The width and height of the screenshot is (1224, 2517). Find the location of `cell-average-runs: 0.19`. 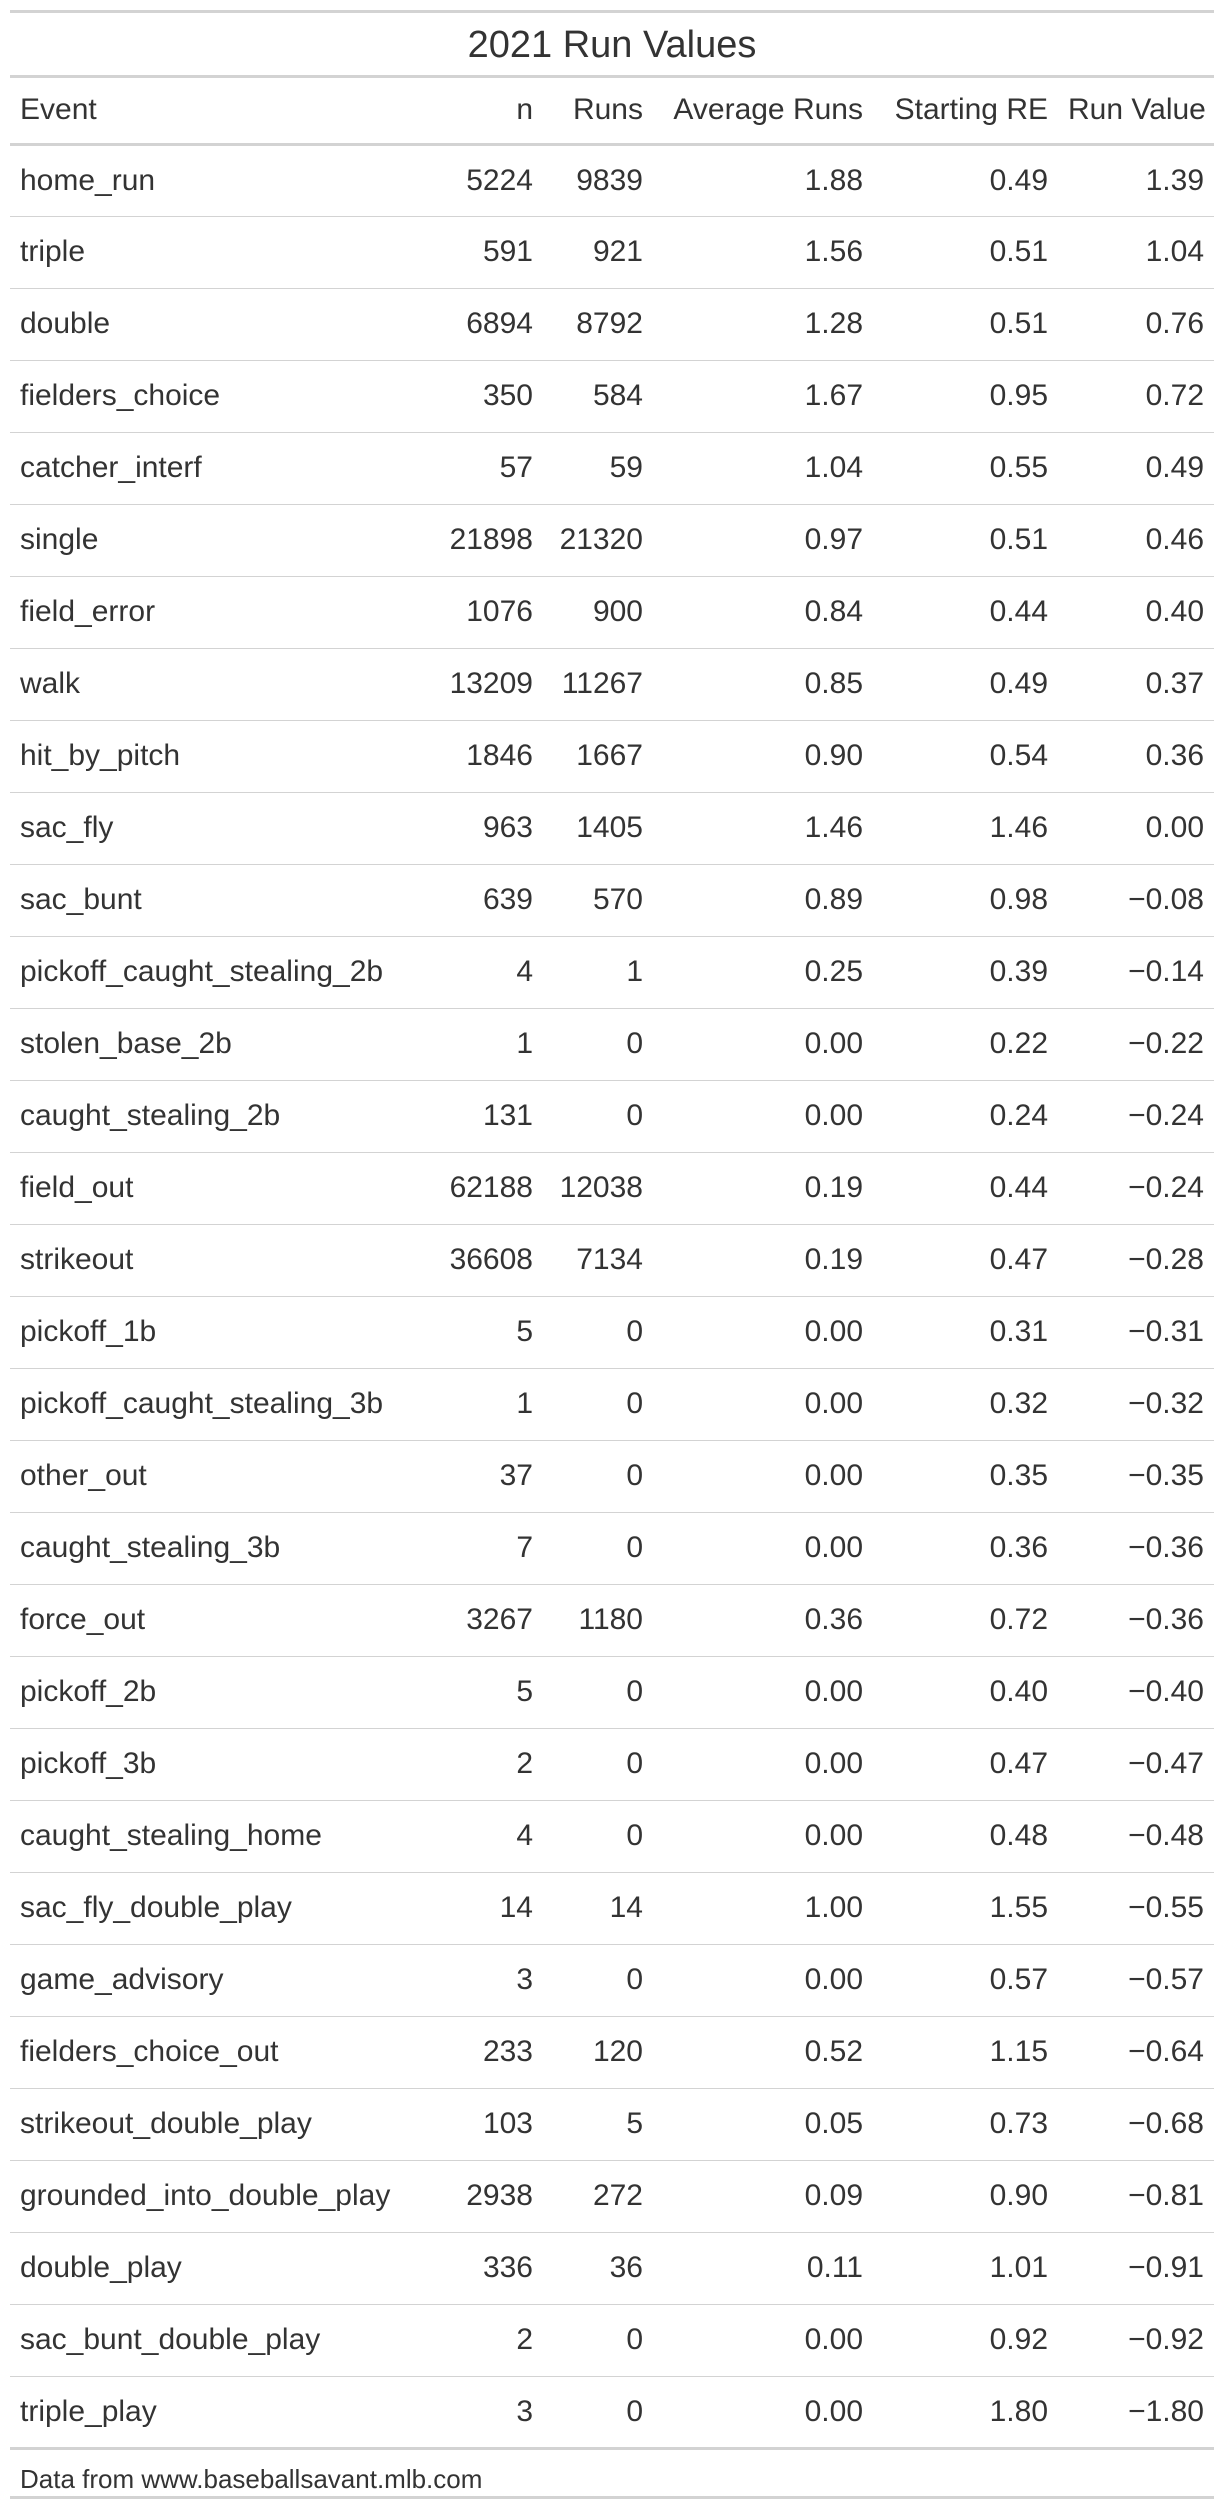

cell-average-runs: 0.19 is located at coordinates (763, 1188).